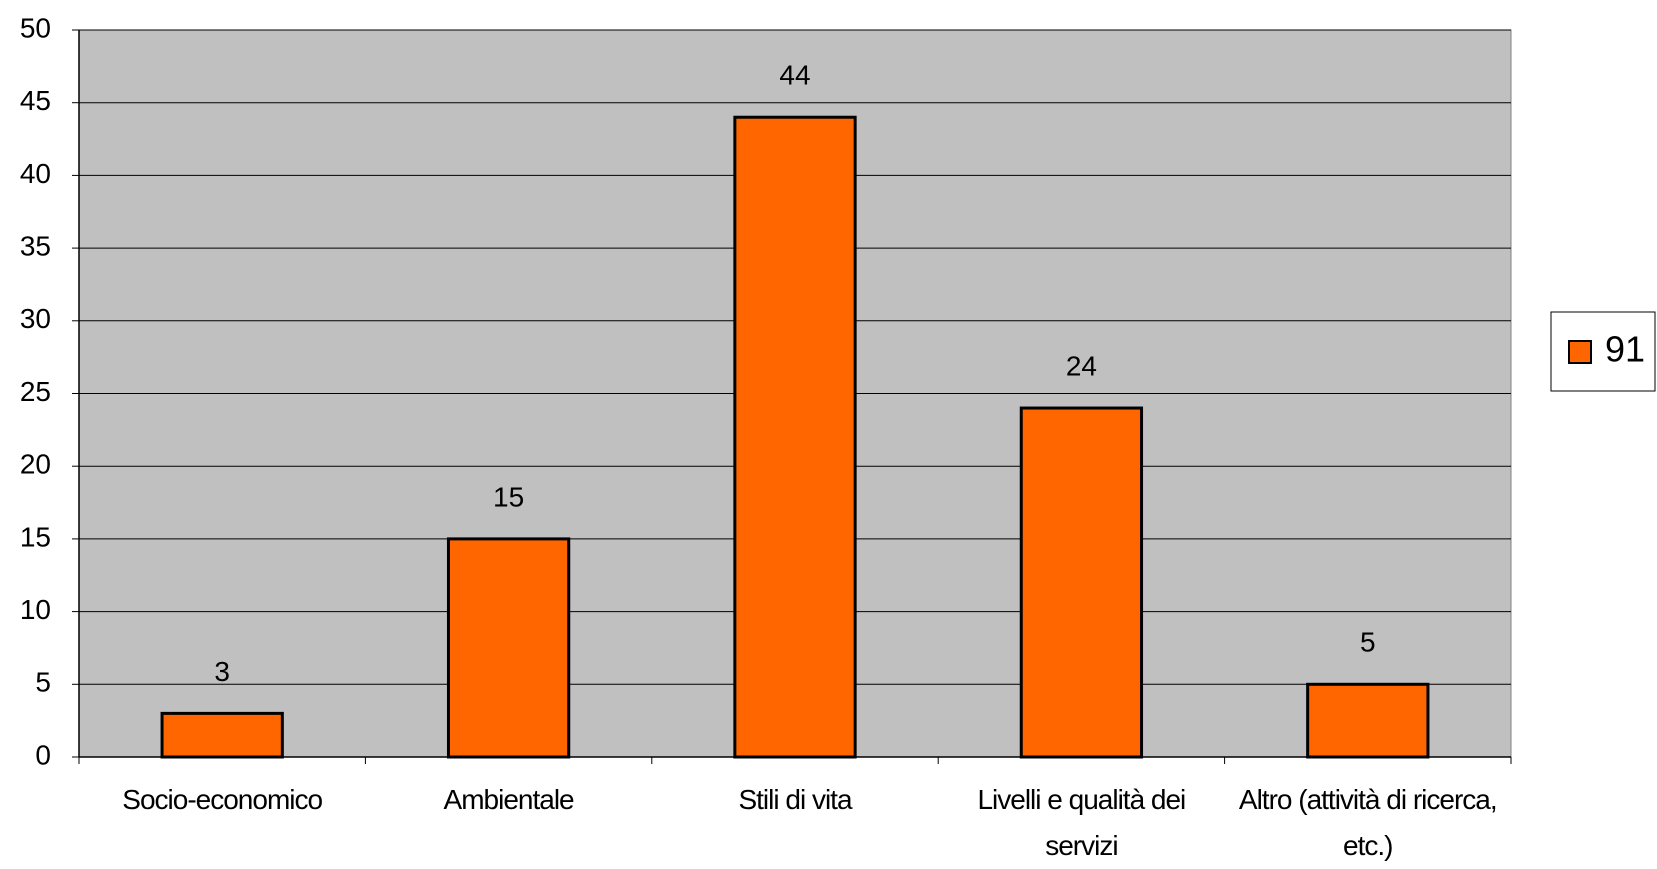  I want to click on x-tick-label: Ambientale, so click(509, 799).